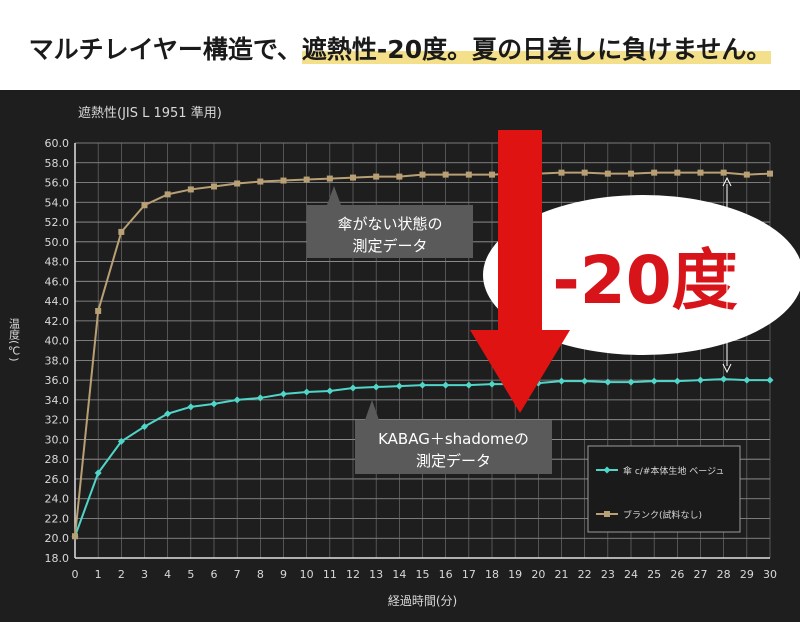 Image resolution: width=800 pixels, height=622 pixels. Describe the element at coordinates (423, 574) in the screenshot. I see `x-tick-label: 15` at that location.